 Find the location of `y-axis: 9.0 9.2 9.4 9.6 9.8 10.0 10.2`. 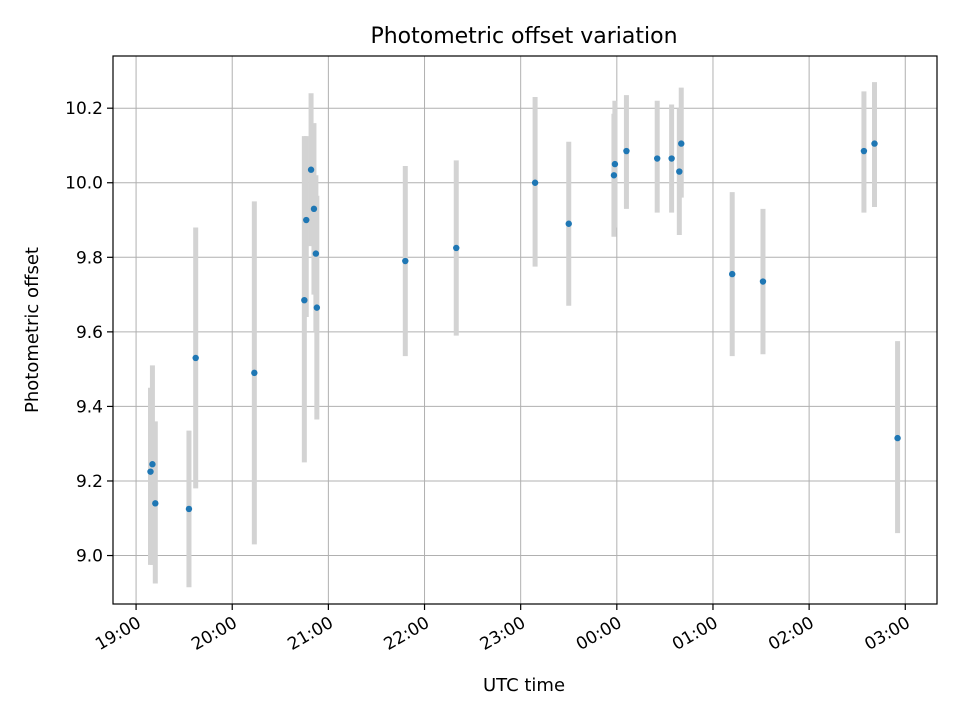

y-axis: 9.0 9.2 9.4 9.6 9.8 10.0 10.2 is located at coordinates (89, 333).